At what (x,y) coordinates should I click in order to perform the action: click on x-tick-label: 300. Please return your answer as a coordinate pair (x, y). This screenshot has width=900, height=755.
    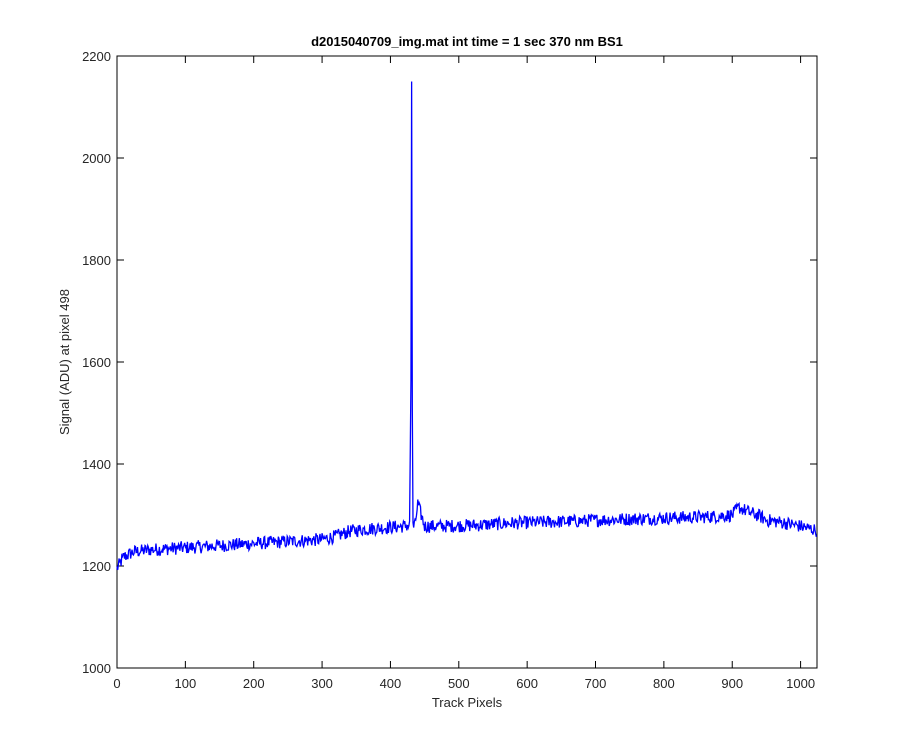
    Looking at the image, I should click on (322, 683).